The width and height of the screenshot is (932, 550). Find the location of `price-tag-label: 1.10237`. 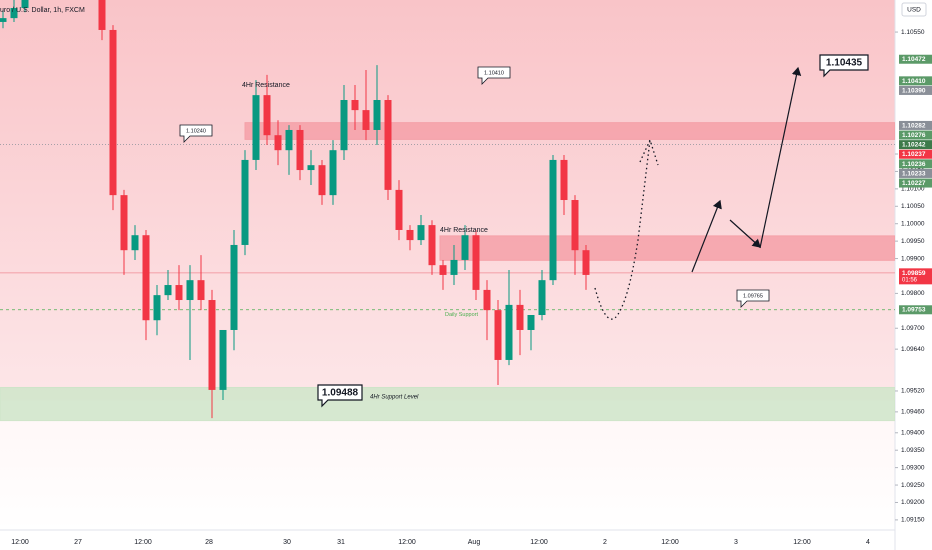

price-tag-label: 1.10237 is located at coordinates (914, 154).